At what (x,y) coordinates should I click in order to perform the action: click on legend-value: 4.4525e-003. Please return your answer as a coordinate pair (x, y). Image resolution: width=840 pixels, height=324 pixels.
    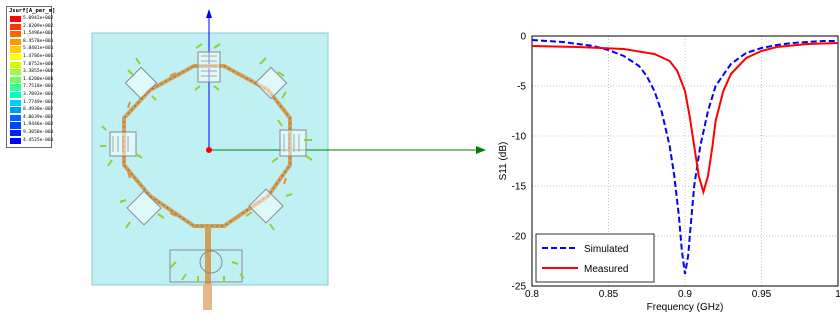
    Looking at the image, I should click on (38, 140).